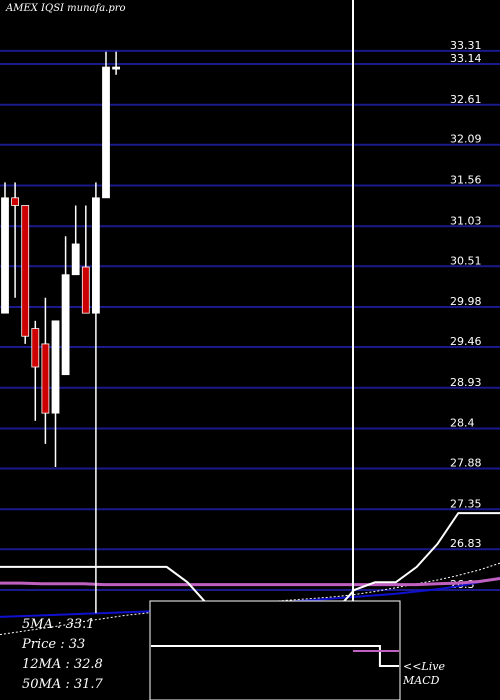 This screenshot has height=700, width=500. What do you see at coordinates (58, 624) in the screenshot?
I see `ma5-stat: 5MA : 33.1` at bounding box center [58, 624].